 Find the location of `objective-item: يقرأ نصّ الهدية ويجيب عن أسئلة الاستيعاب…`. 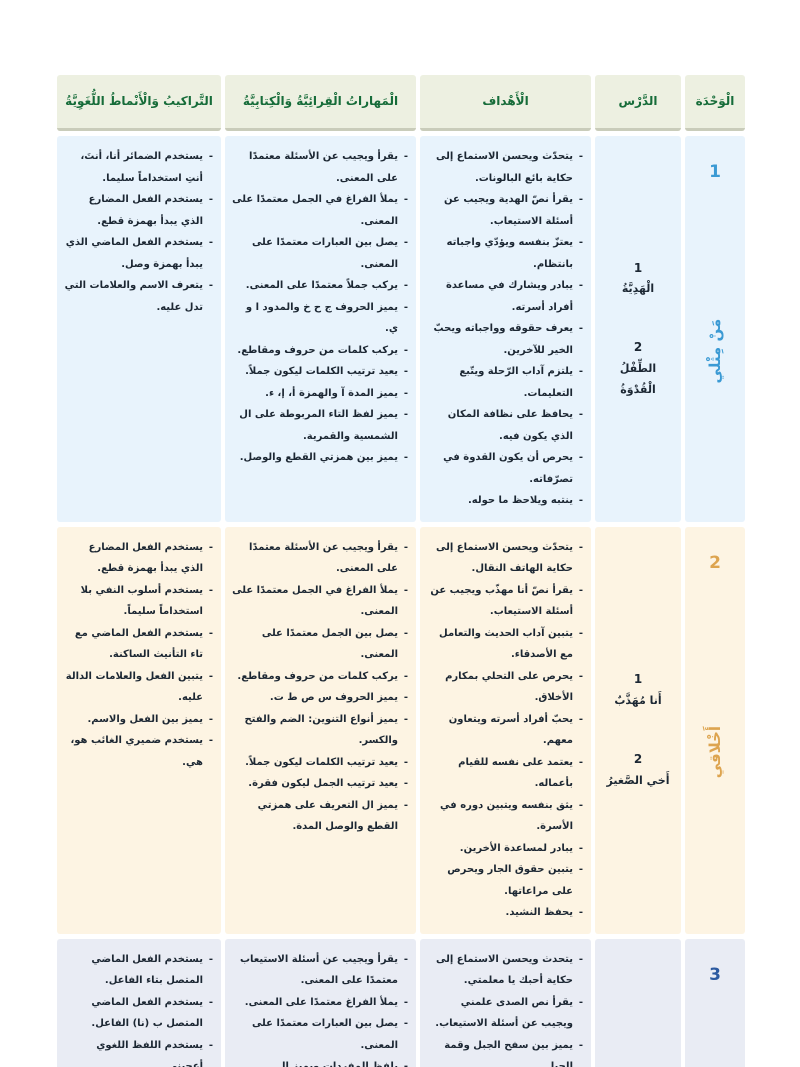

objective-item: يقرأ نصّ الهدية ويجيب عن أسئلة الاستيعاب… is located at coordinates (505, 210).